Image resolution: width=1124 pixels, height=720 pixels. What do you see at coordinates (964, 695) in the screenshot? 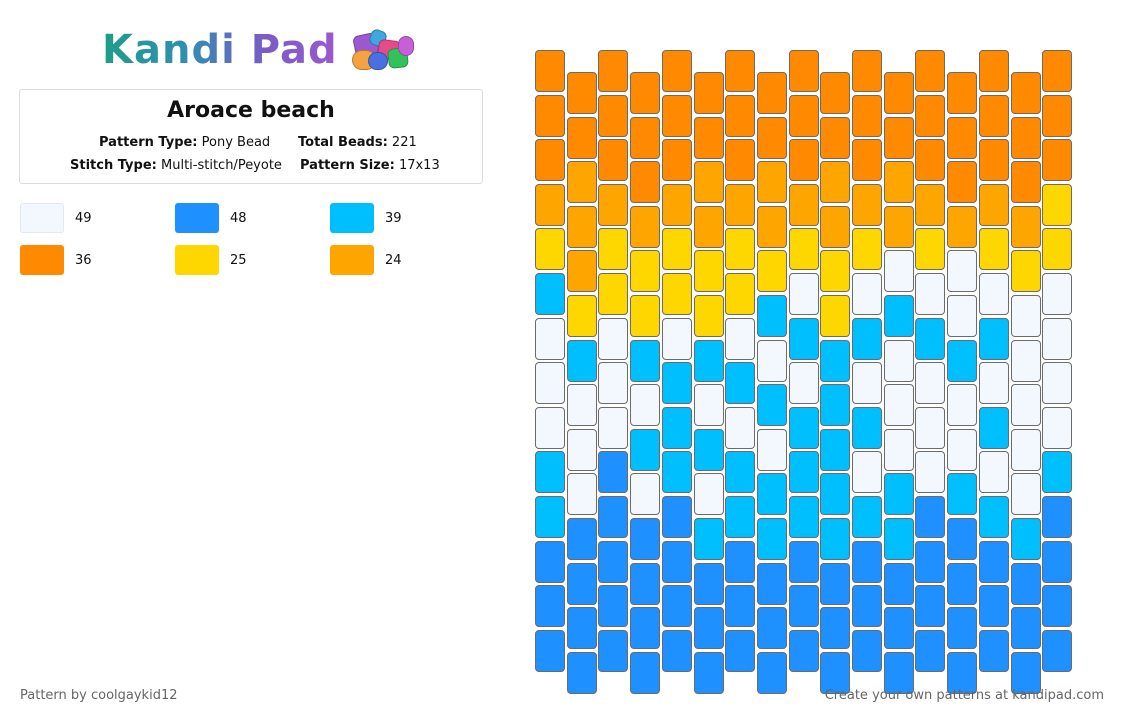
I see `kandipad-cta-link: Create your own patterns at kandipad.com` at bounding box center [964, 695].